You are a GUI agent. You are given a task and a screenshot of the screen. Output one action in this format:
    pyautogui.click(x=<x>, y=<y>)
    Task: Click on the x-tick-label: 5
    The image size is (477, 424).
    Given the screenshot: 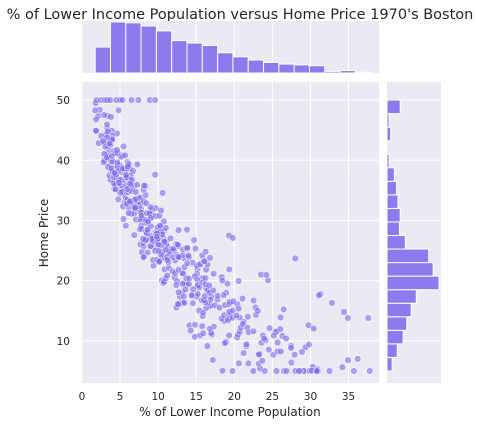 What is the action you would take?
    pyautogui.click(x=120, y=397)
    